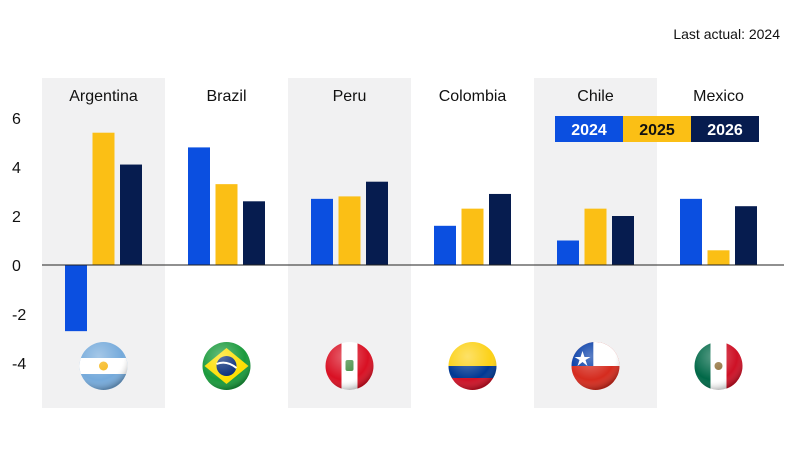 This screenshot has height=450, width=800. What do you see at coordinates (103, 366) in the screenshot?
I see `argentina-flag-icon` at bounding box center [103, 366].